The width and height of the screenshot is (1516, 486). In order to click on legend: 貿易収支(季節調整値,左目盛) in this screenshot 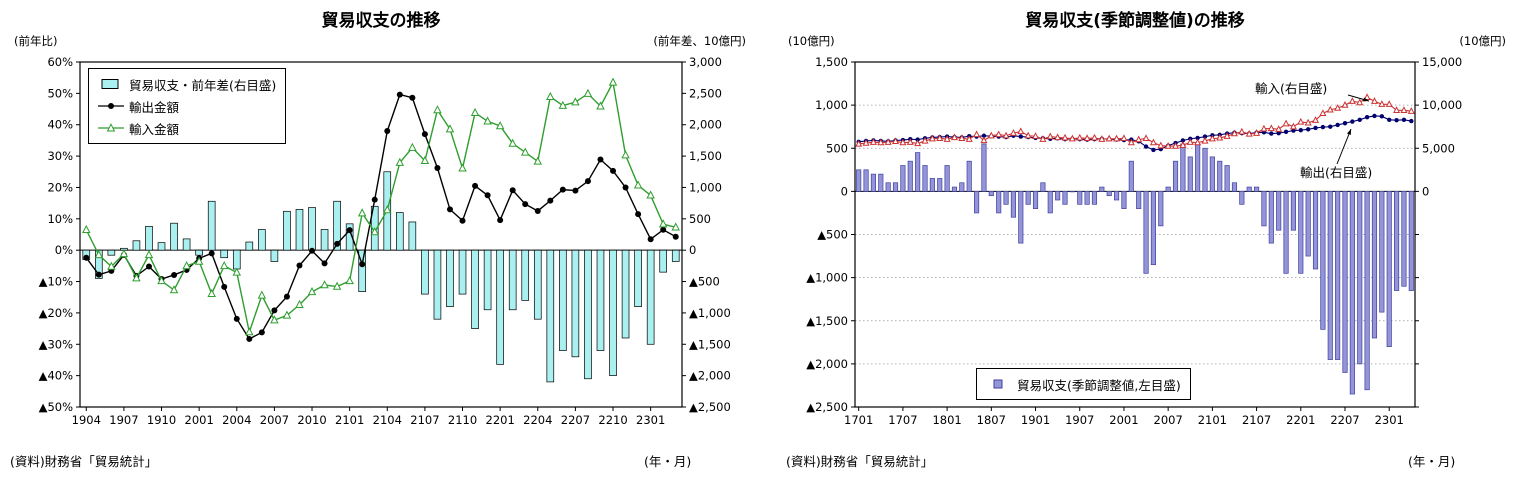, I will do `click(1083, 384)`.